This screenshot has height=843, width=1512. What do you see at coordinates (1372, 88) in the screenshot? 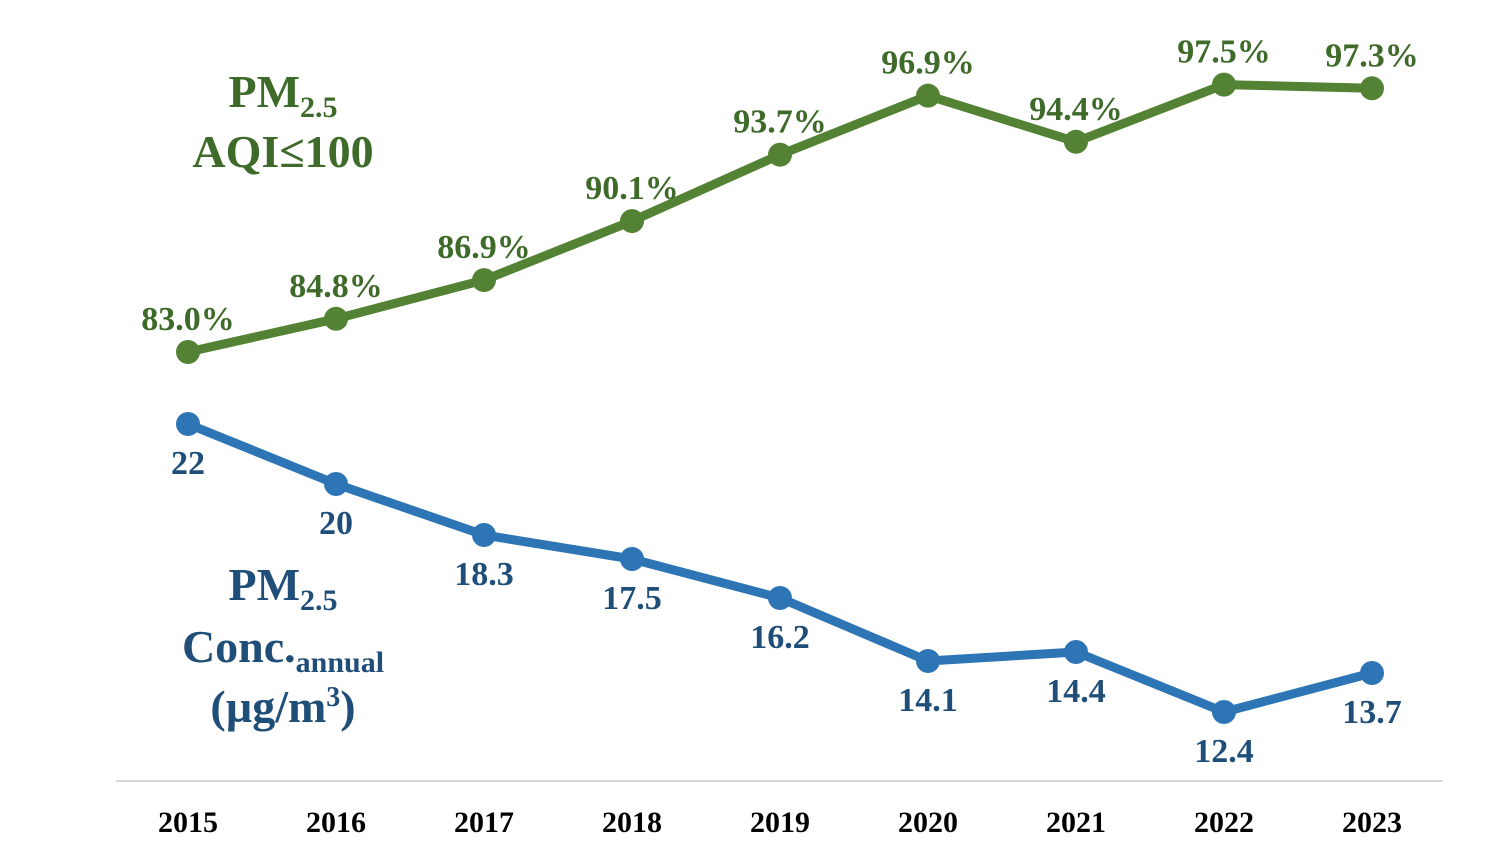
I see `aqi-point-2023` at bounding box center [1372, 88].